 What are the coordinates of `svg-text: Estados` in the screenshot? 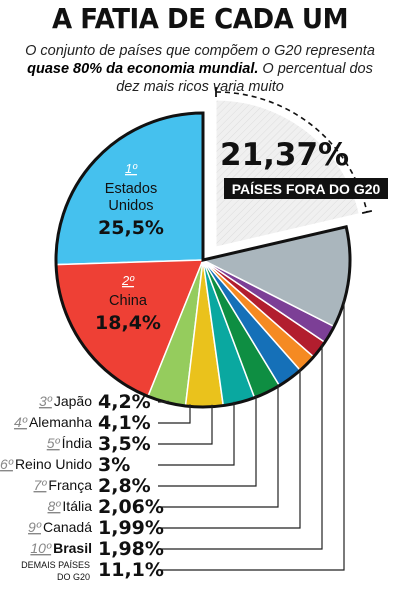 It's located at (131, 189).